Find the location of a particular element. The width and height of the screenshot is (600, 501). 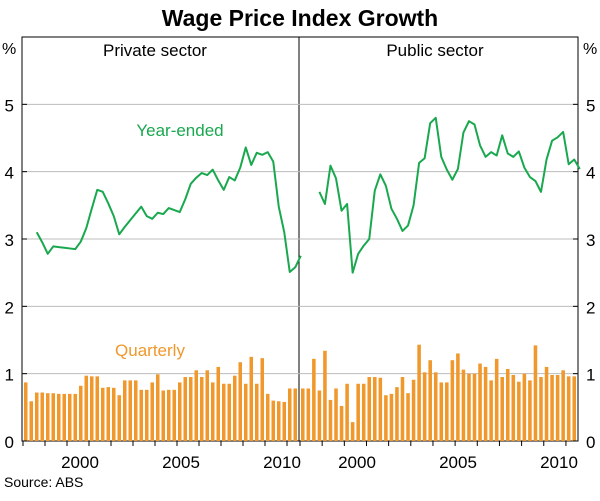

legend-quarterly: Quarterly is located at coordinates (150, 350).